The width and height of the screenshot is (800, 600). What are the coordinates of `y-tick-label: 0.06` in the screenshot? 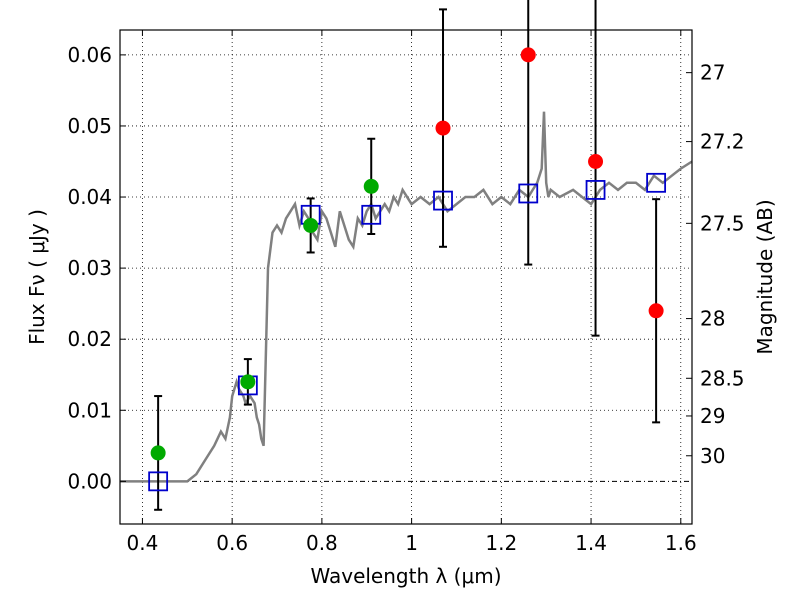 It's located at (89, 55).